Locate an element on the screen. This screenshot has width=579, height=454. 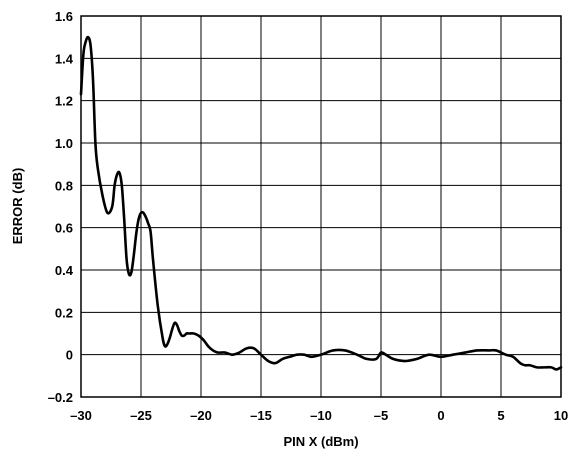
y-tick-label: 0.6 is located at coordinates (64, 228).